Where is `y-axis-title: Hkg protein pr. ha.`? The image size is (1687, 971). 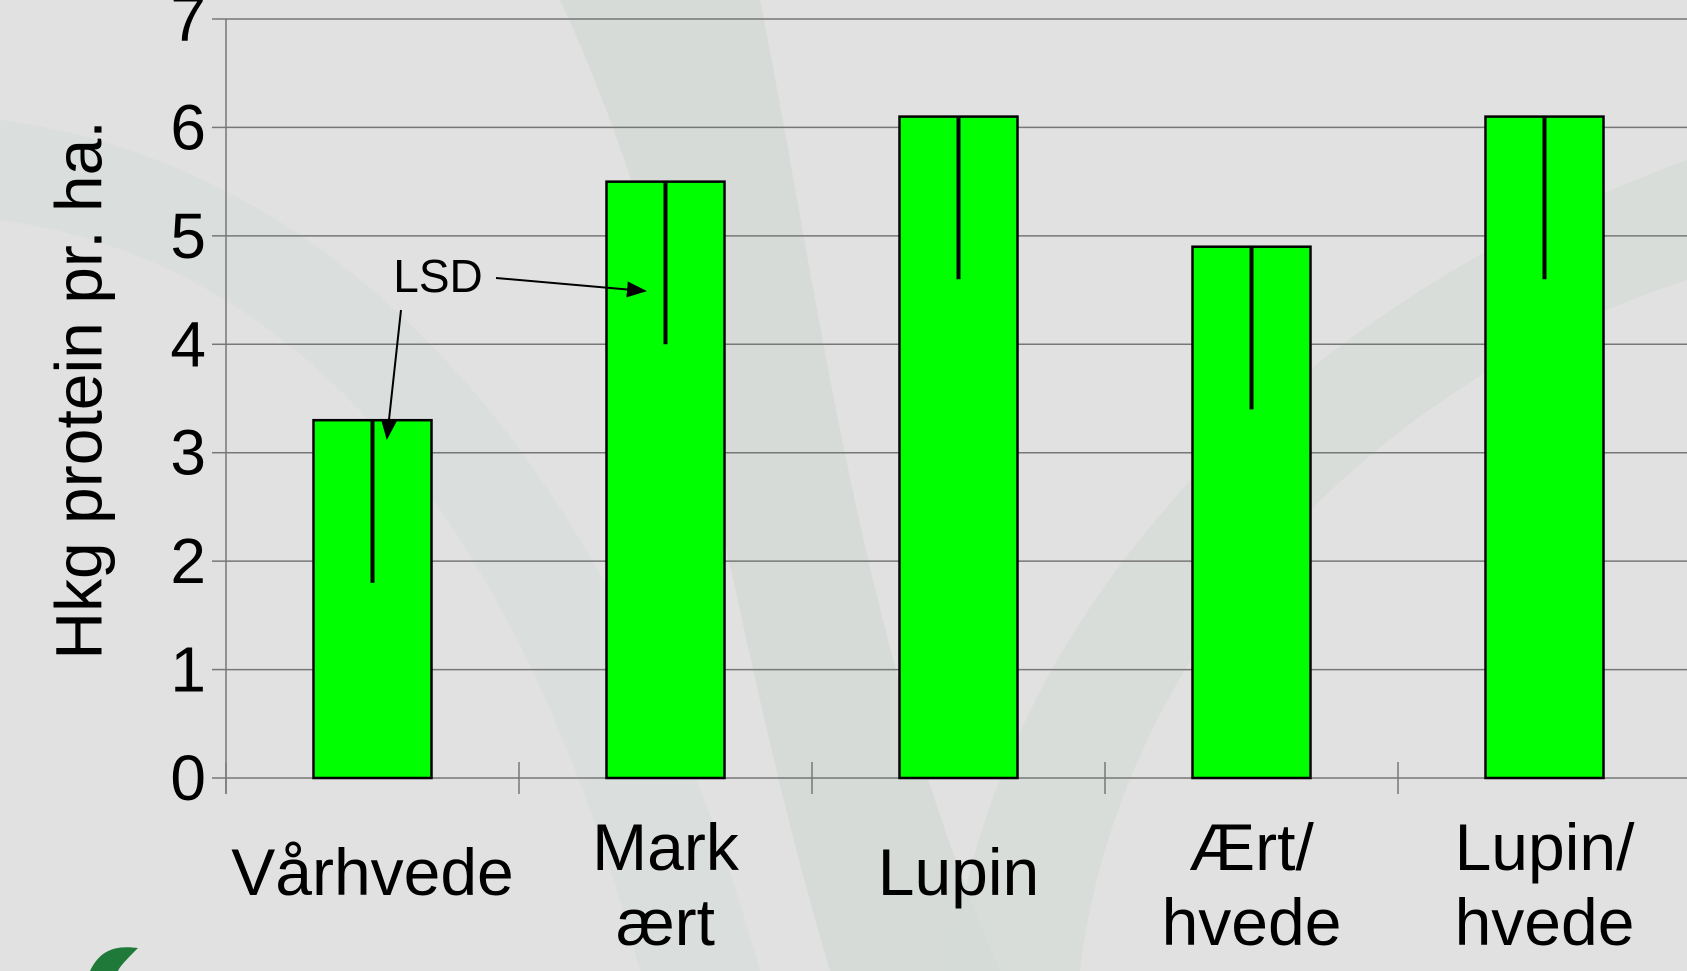
y-axis-title: Hkg protein pr. ha. is located at coordinates (78, 389).